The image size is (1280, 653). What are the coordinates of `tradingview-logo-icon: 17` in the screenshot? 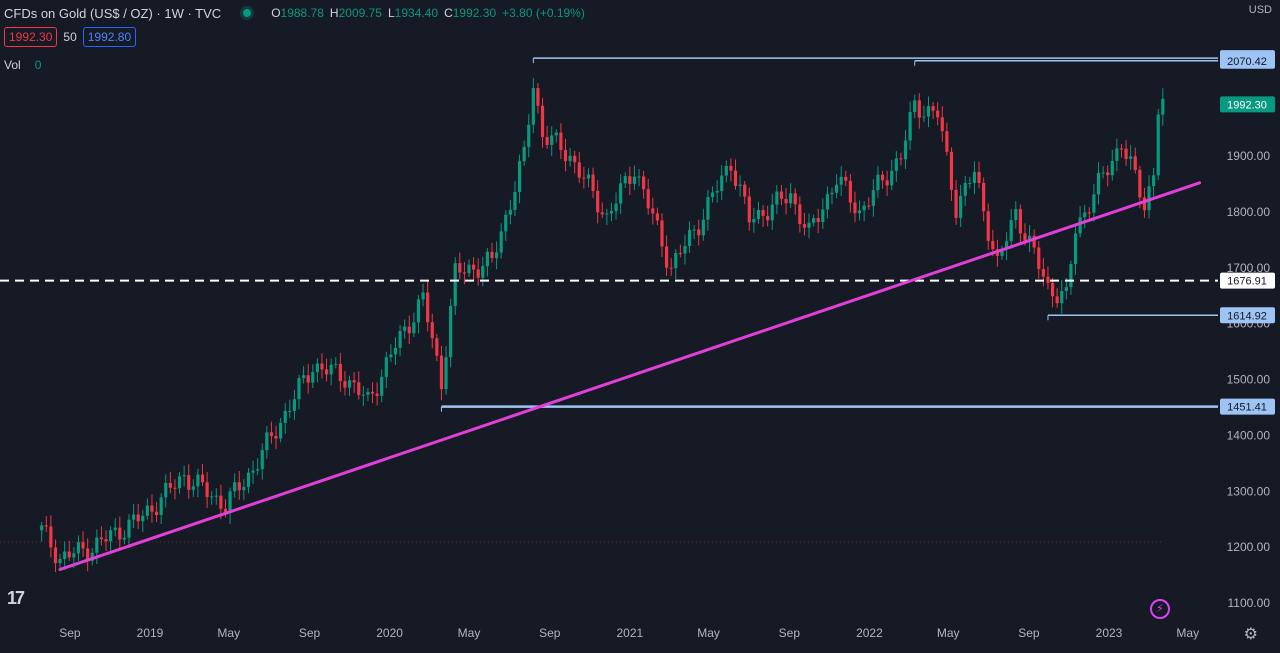 It's located at (16, 598).